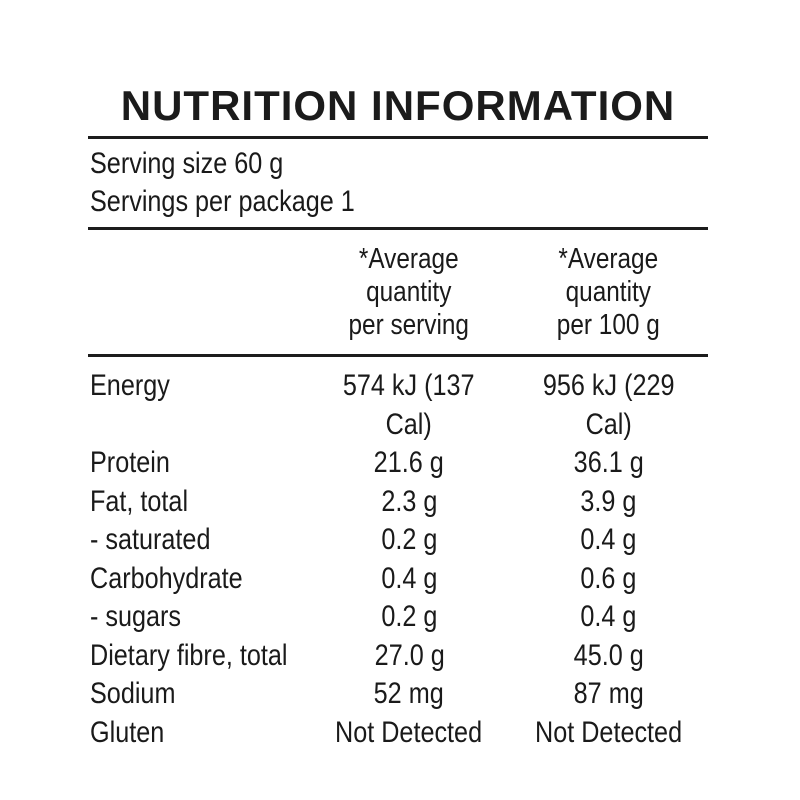  I want to click on per-serving-cell: 27.0 g, so click(409, 656).